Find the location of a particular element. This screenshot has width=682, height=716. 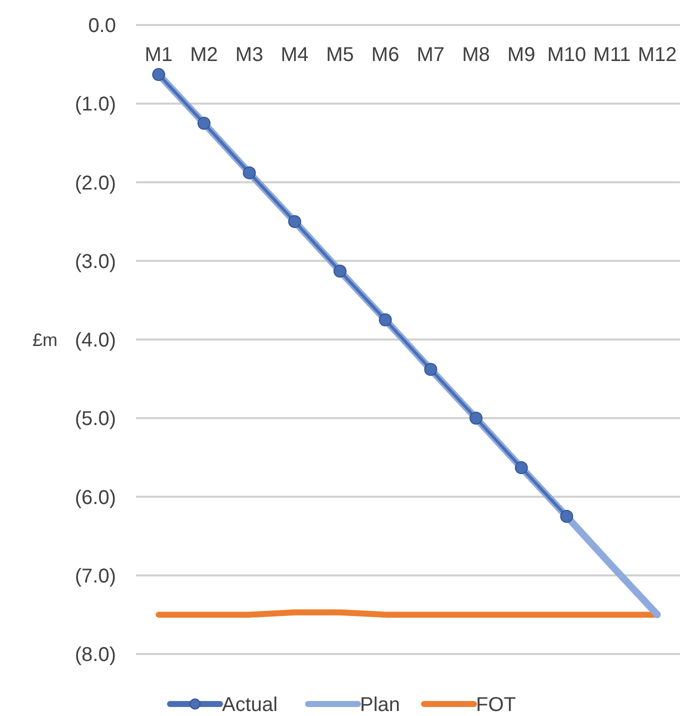

legend-label: Plan is located at coordinates (380, 705).